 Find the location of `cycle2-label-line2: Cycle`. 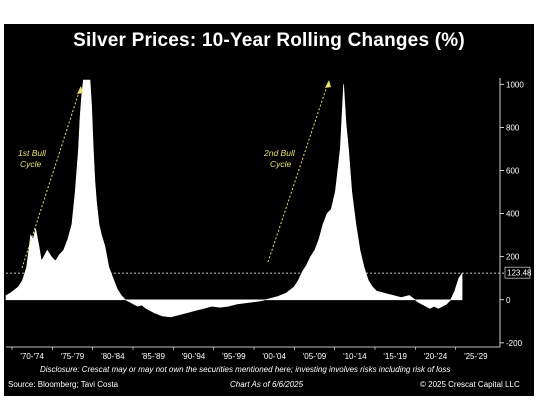

cycle2-label-line2: Cycle is located at coordinates (281, 164).